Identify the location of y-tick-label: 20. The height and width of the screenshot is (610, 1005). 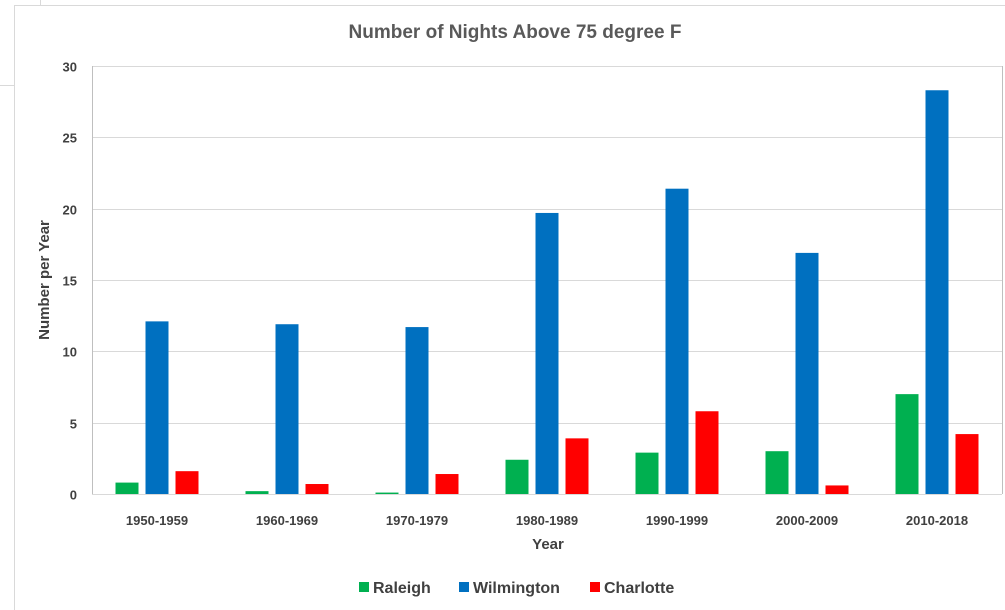
(70, 210).